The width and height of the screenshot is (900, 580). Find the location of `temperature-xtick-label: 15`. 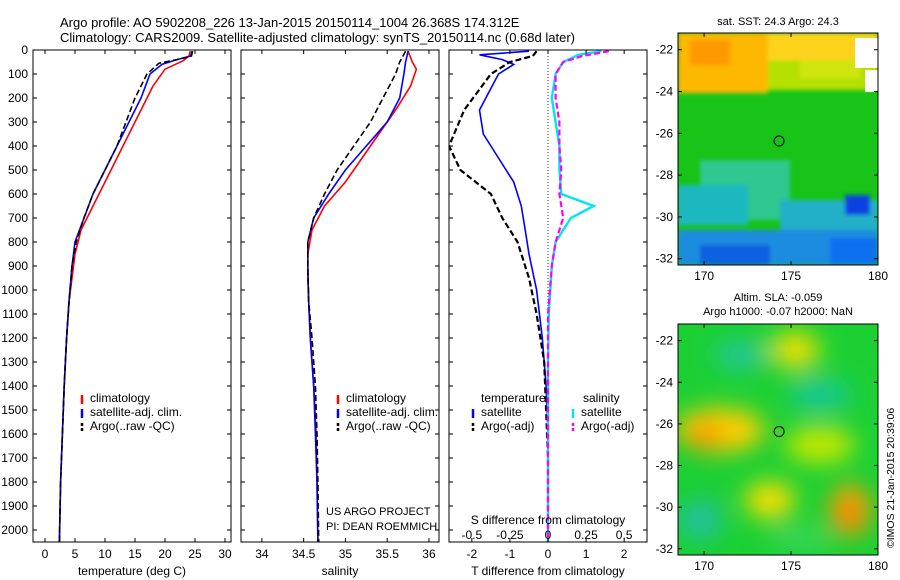

temperature-xtick-label: 15 is located at coordinates (135, 554).